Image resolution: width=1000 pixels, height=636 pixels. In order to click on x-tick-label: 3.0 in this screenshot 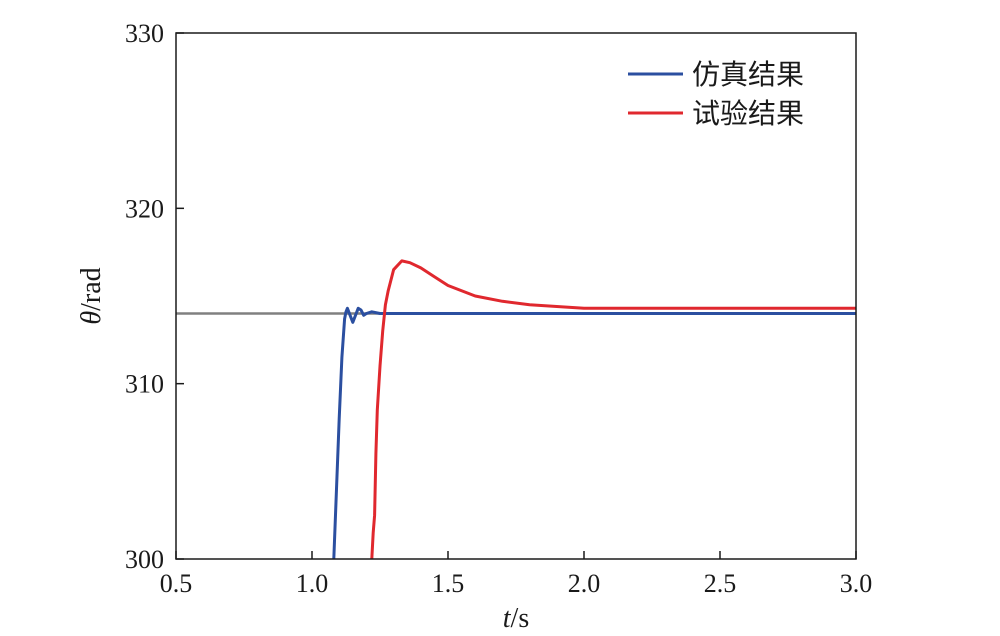, I will do `click(856, 583)`.